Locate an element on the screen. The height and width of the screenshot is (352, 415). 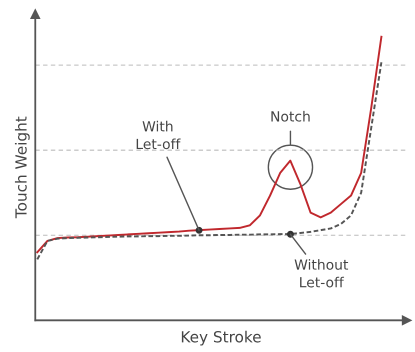
annotation: With Let-off is located at coordinates (158, 135).